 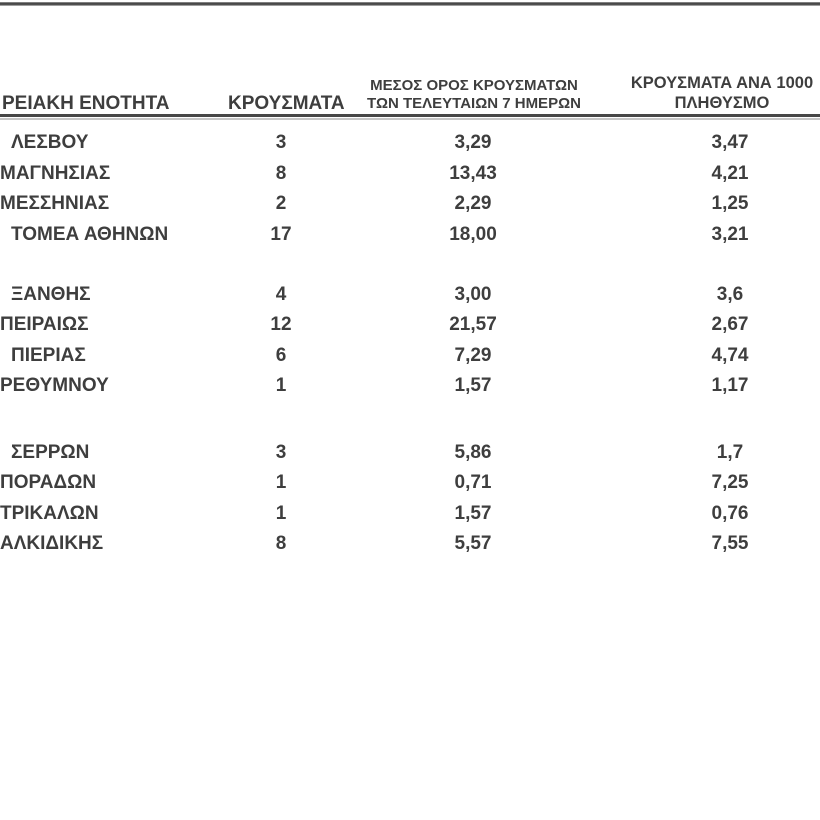 I want to click on cell-cases: 17, so click(x=281, y=235).